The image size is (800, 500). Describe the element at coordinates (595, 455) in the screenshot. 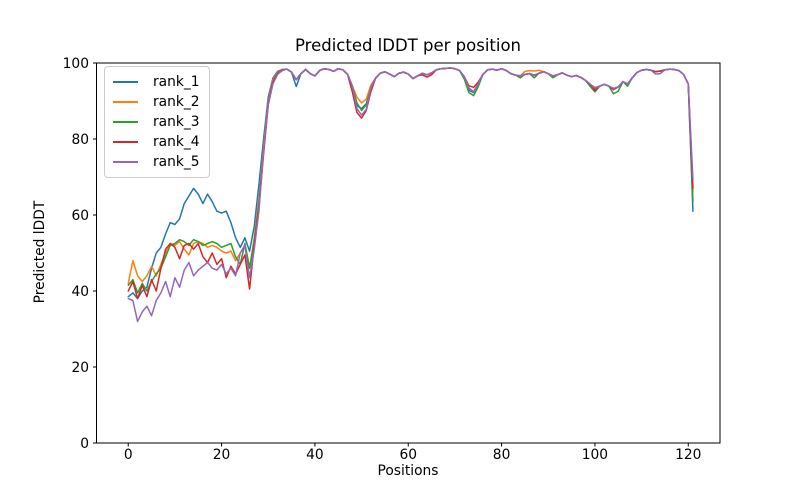

I see `x-tick-label: 100` at that location.